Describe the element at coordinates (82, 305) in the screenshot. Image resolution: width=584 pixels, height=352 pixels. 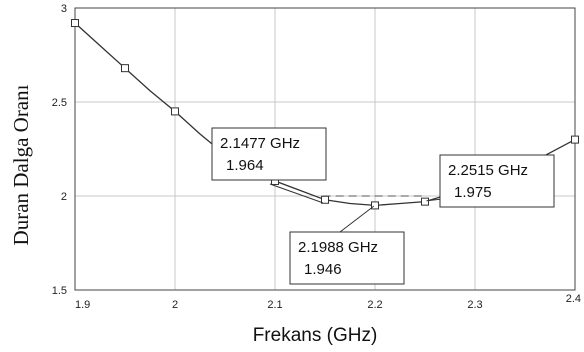
I see `x-tick-label: 1.9` at that location.